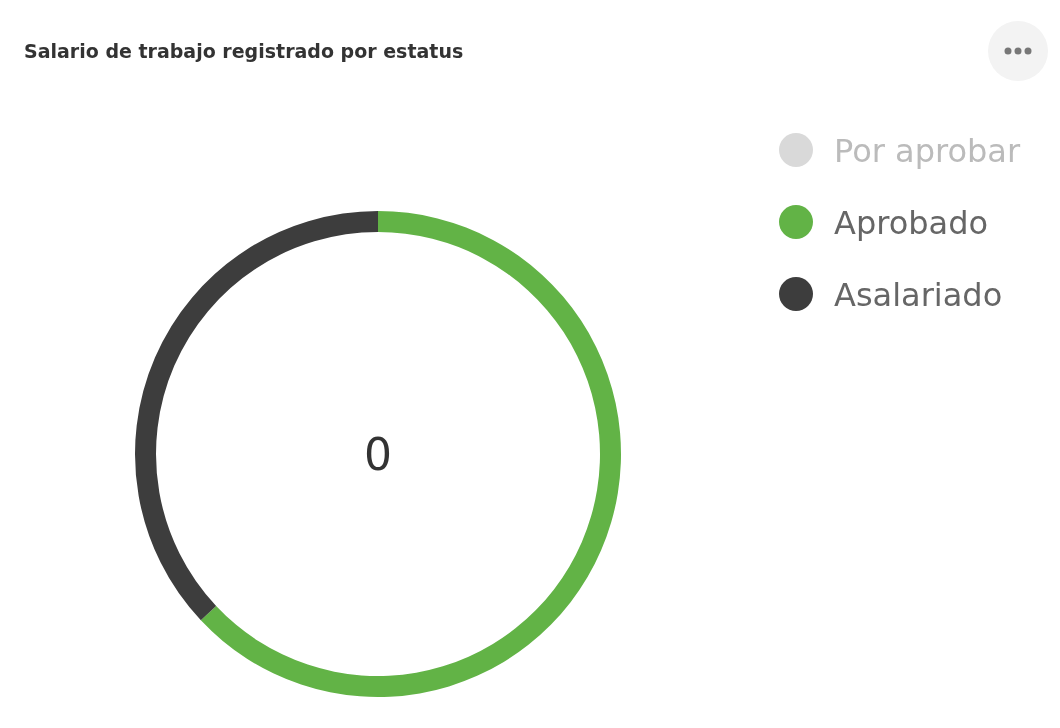 Image resolution: width=1060 pixels, height=728 pixels. I want to click on legend-label: Asalariado, so click(918, 295).